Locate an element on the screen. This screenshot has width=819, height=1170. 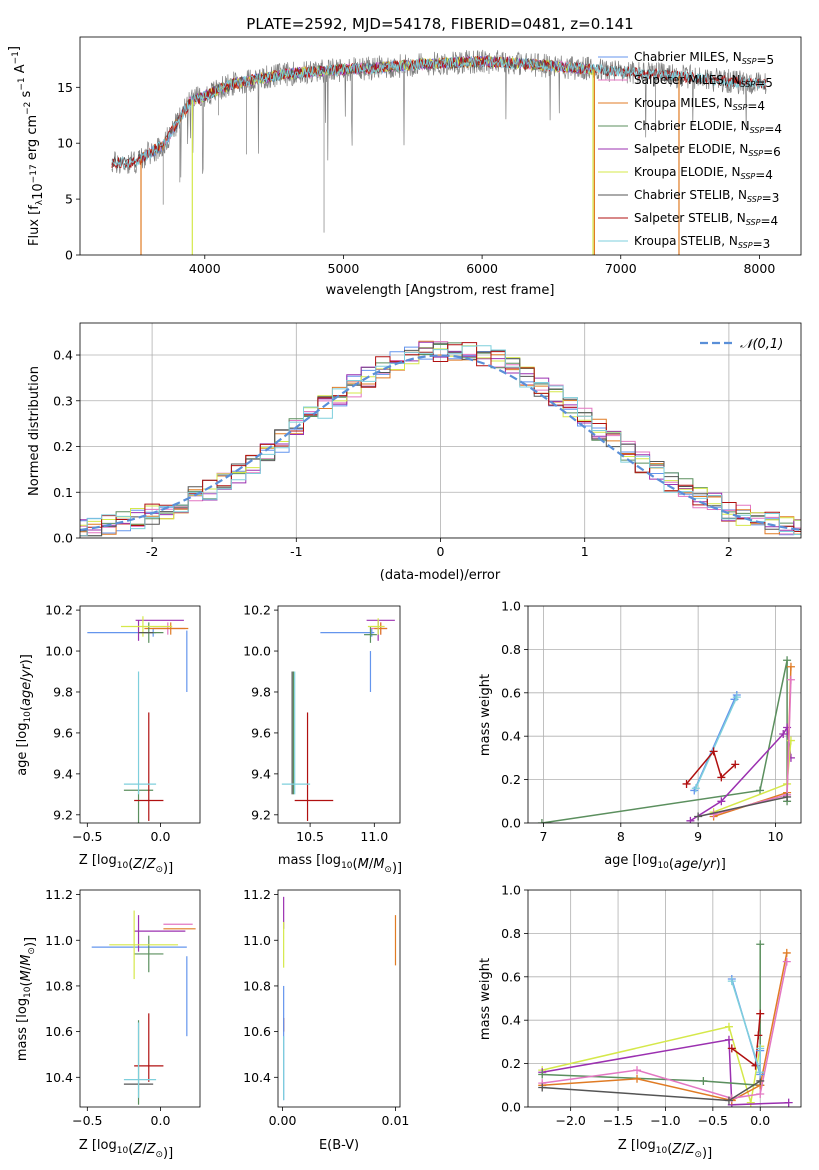
y-tick-label: 11.0 is located at coordinates (257, 940).